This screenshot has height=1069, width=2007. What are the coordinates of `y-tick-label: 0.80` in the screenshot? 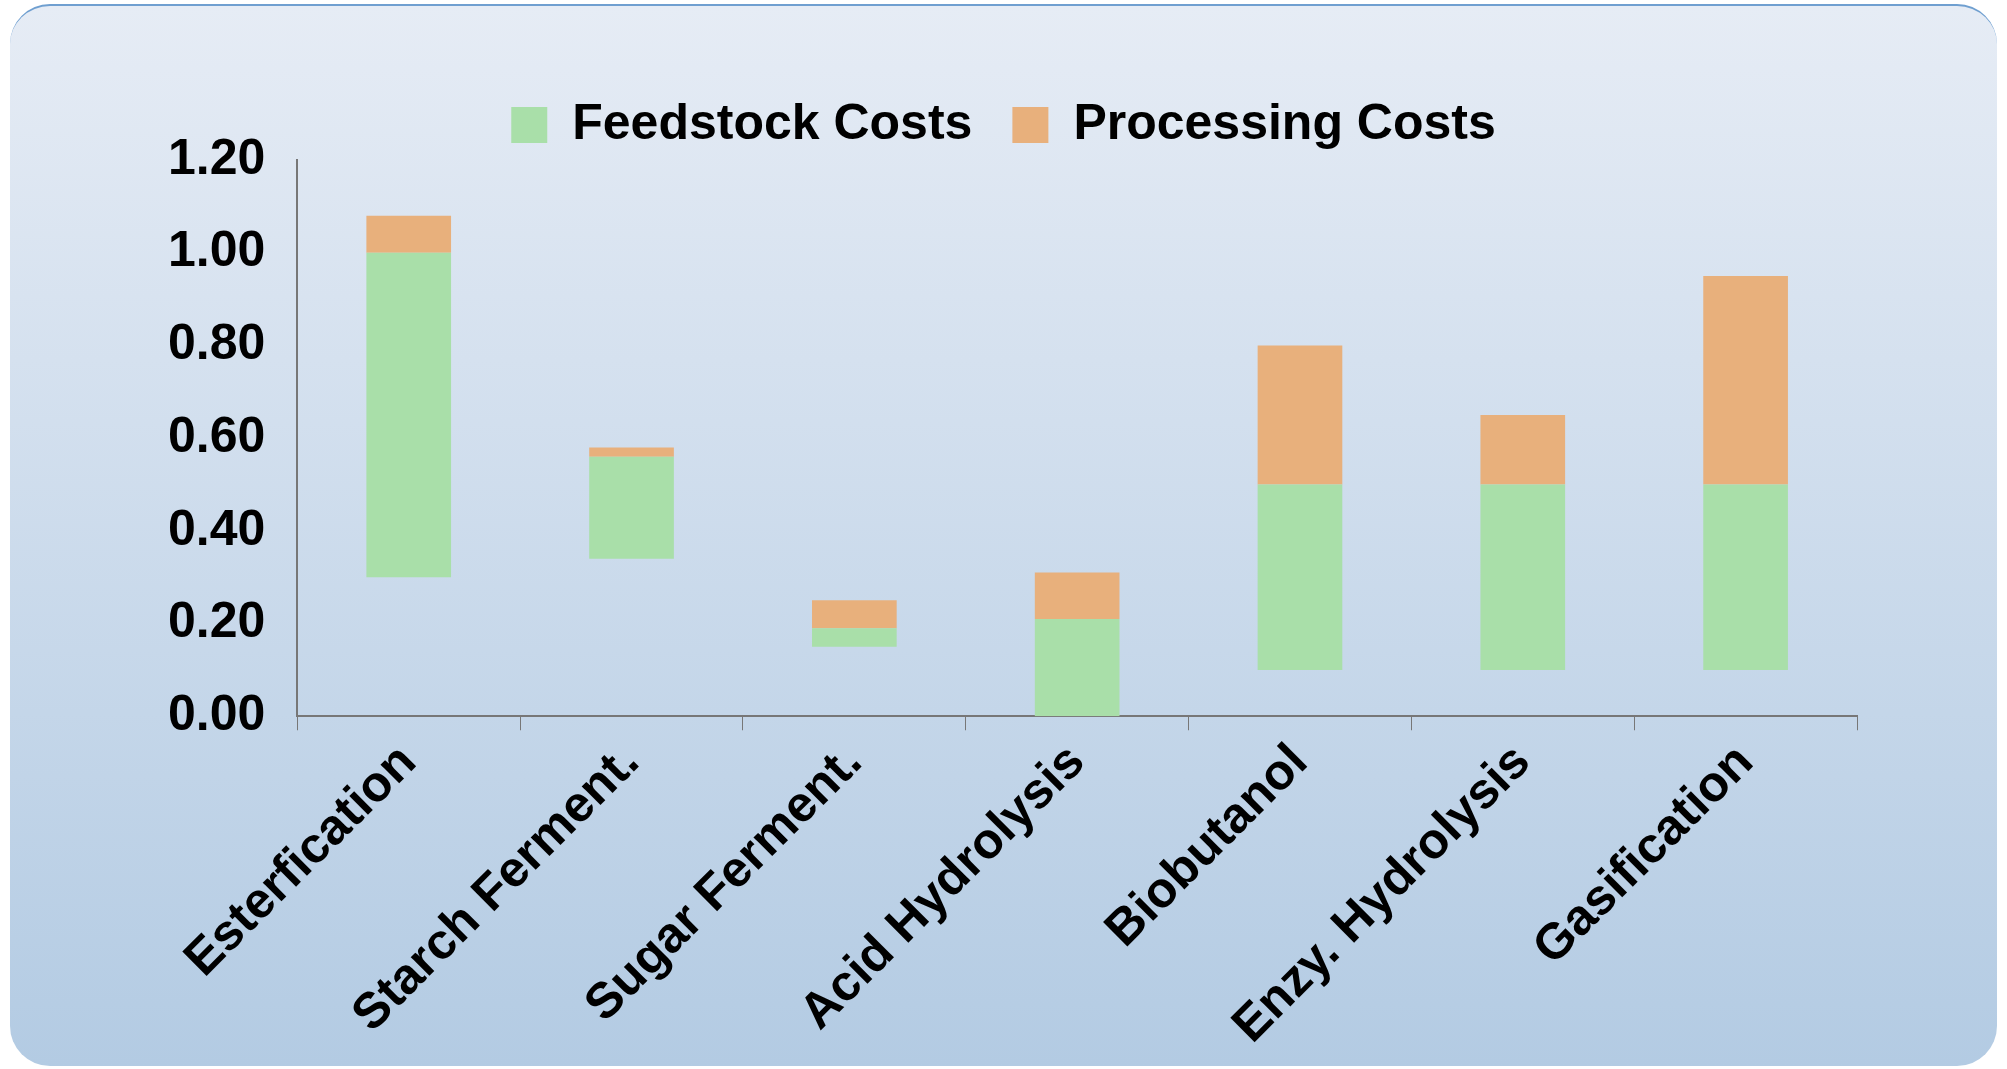 It's located at (216, 342).